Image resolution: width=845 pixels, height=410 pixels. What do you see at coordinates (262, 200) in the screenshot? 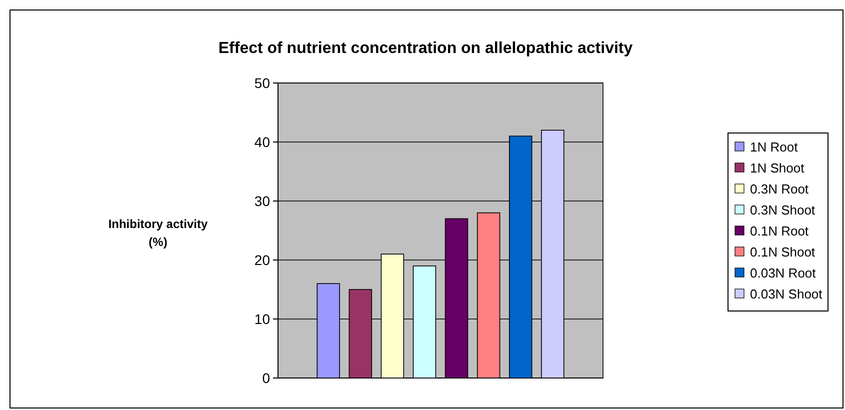
I see `y-tick-label: 30` at bounding box center [262, 200].